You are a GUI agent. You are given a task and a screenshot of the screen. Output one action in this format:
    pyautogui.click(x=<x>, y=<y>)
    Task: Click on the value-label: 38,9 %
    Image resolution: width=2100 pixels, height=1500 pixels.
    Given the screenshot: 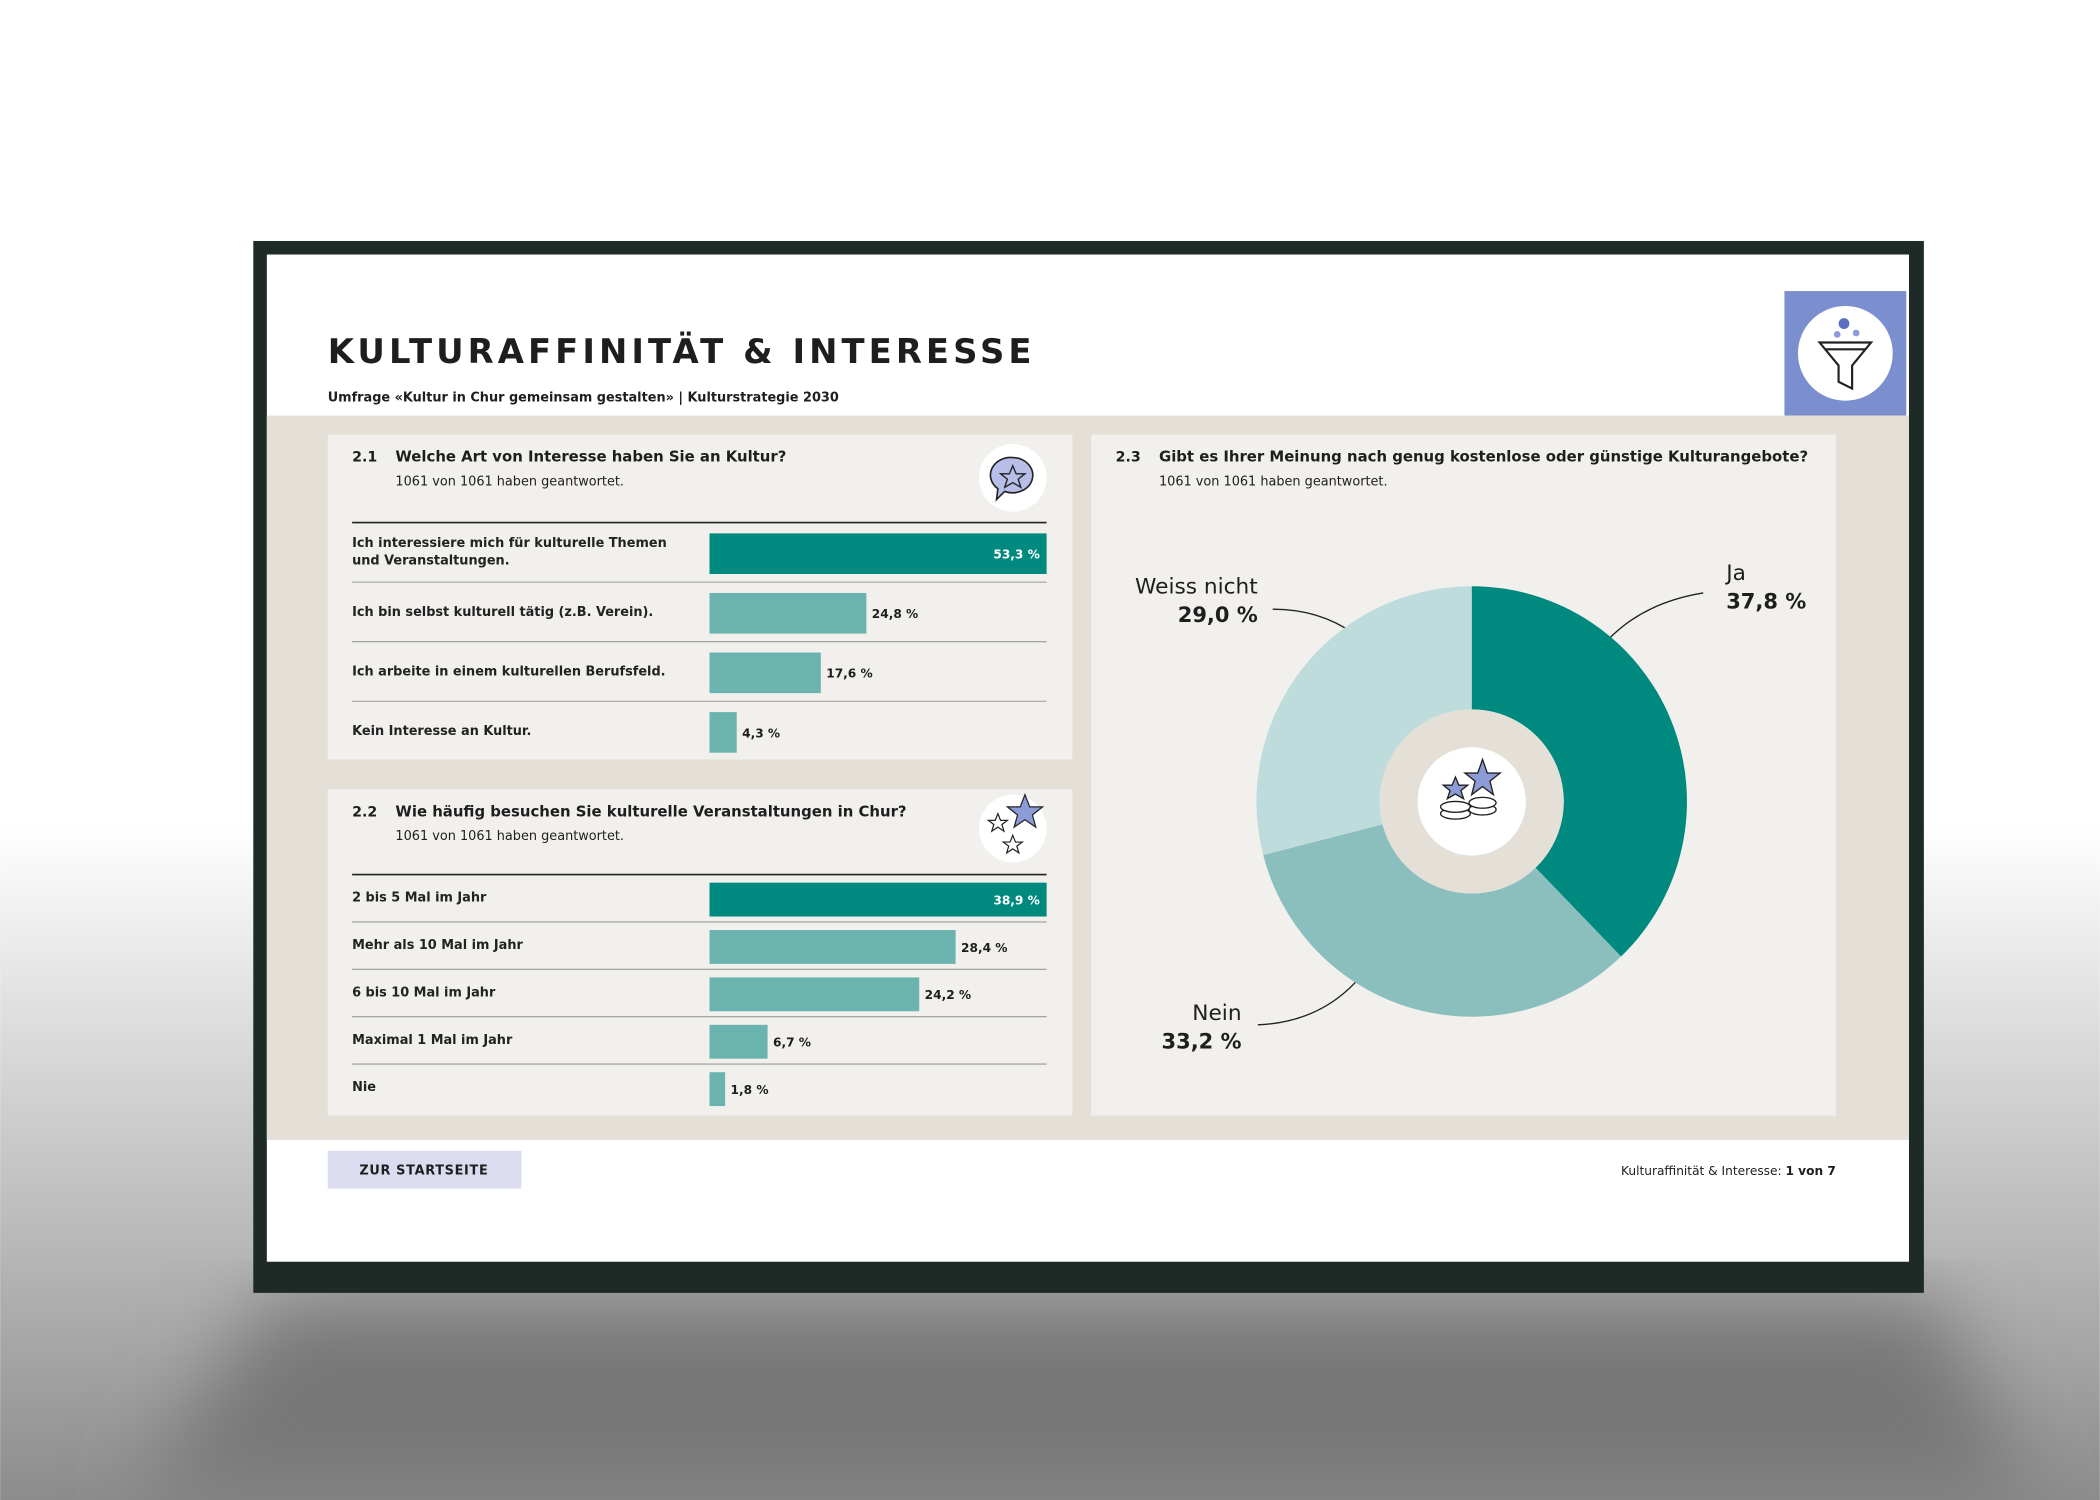 What is the action you would take?
    pyautogui.click(x=1016, y=900)
    